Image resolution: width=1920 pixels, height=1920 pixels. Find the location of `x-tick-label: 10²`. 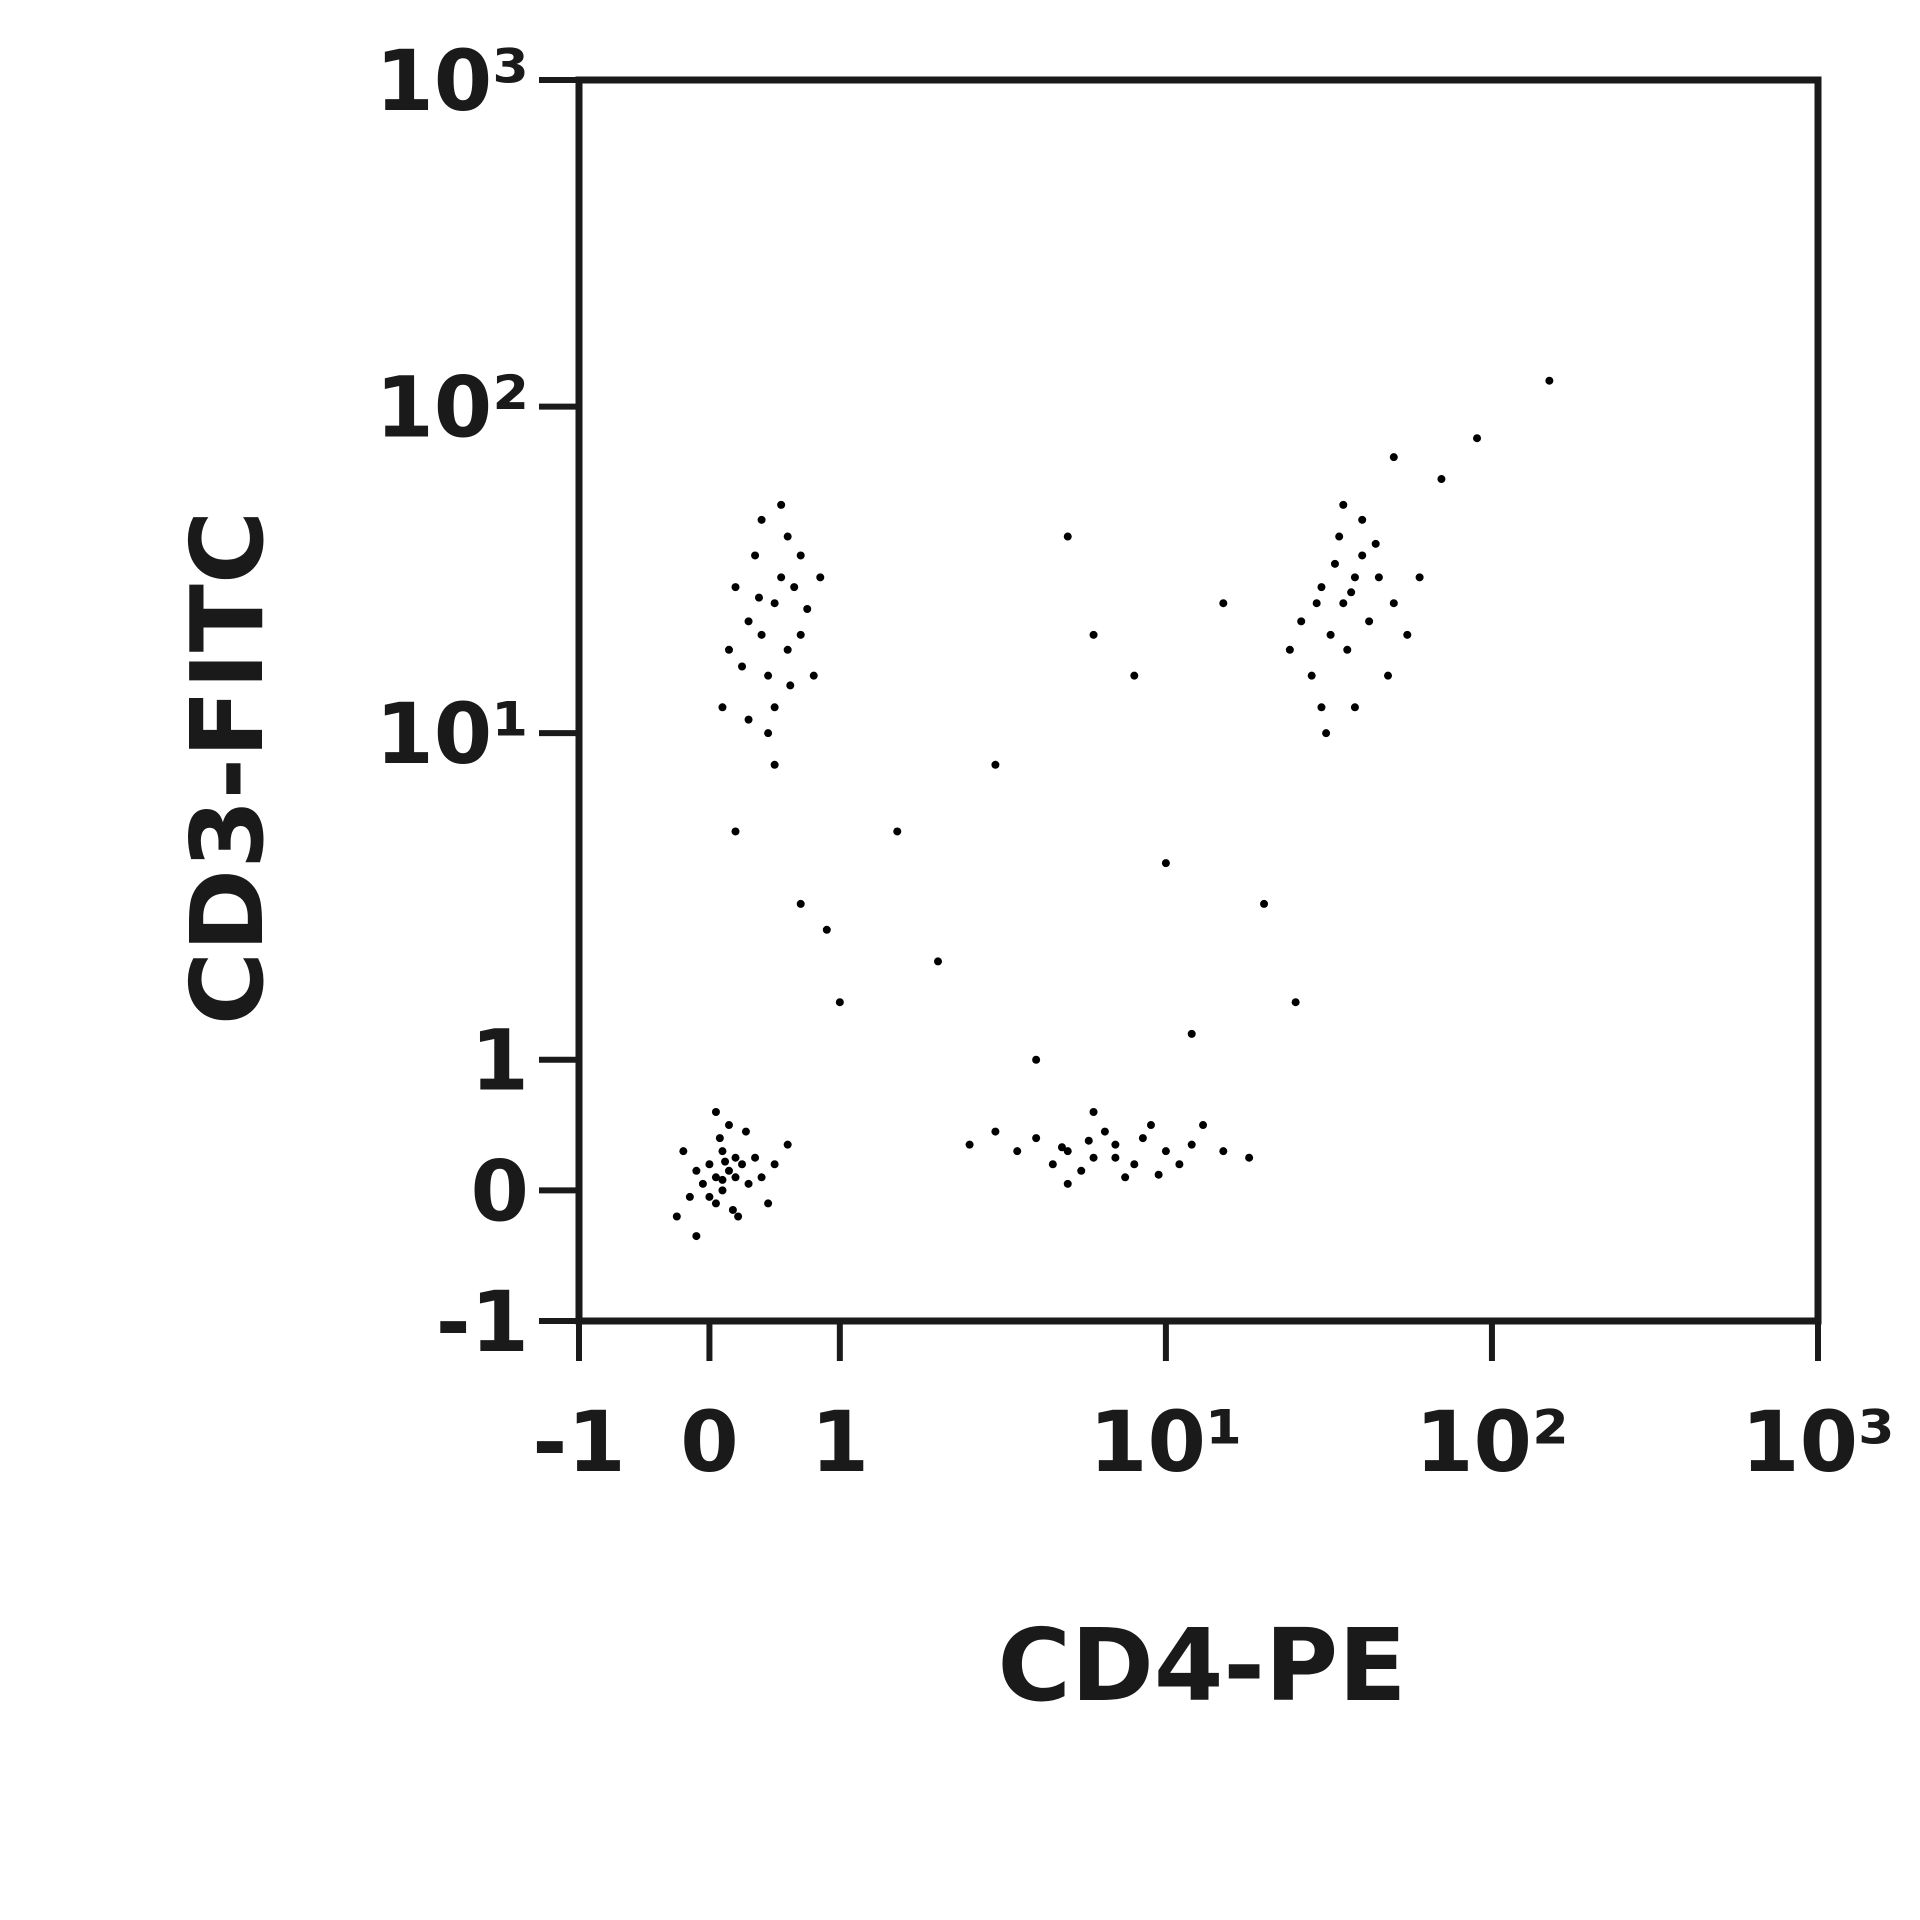

x-tick-label: 10² is located at coordinates (1492, 1442).